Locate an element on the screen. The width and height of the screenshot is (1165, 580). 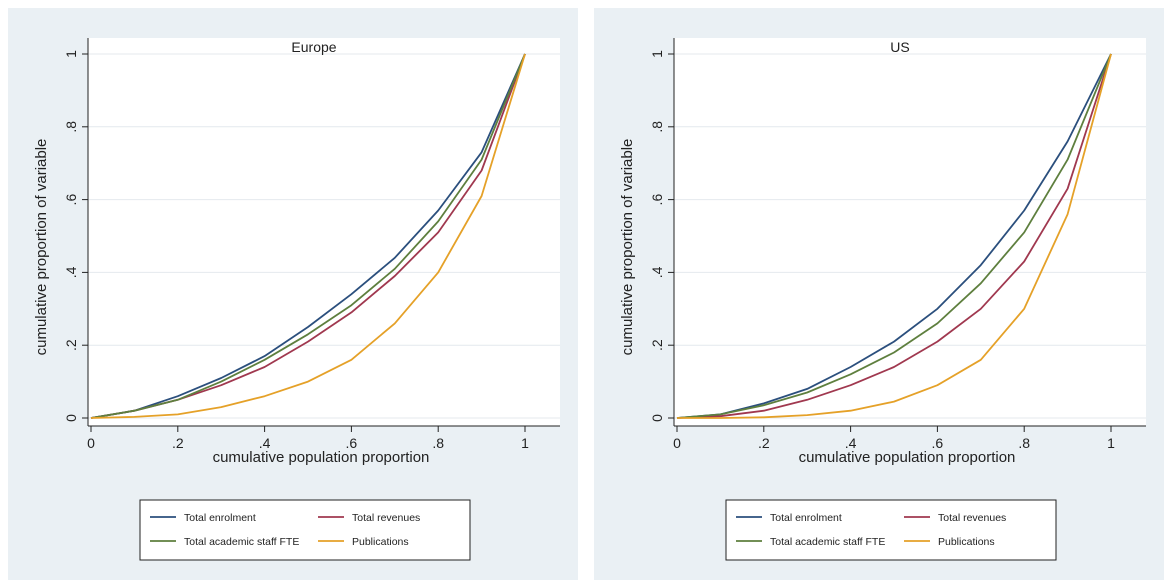
chart-title: Europe is located at coordinates (313, 47).